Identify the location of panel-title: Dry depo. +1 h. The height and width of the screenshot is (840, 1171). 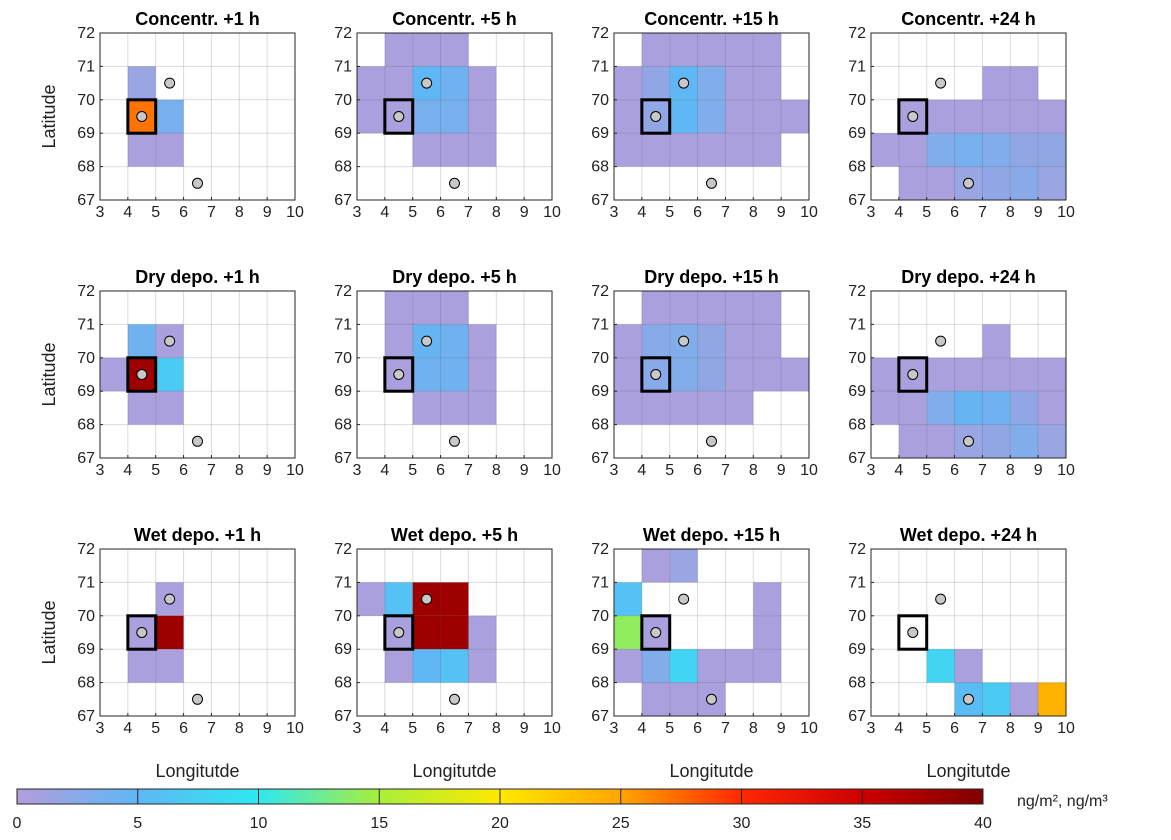
(197, 277).